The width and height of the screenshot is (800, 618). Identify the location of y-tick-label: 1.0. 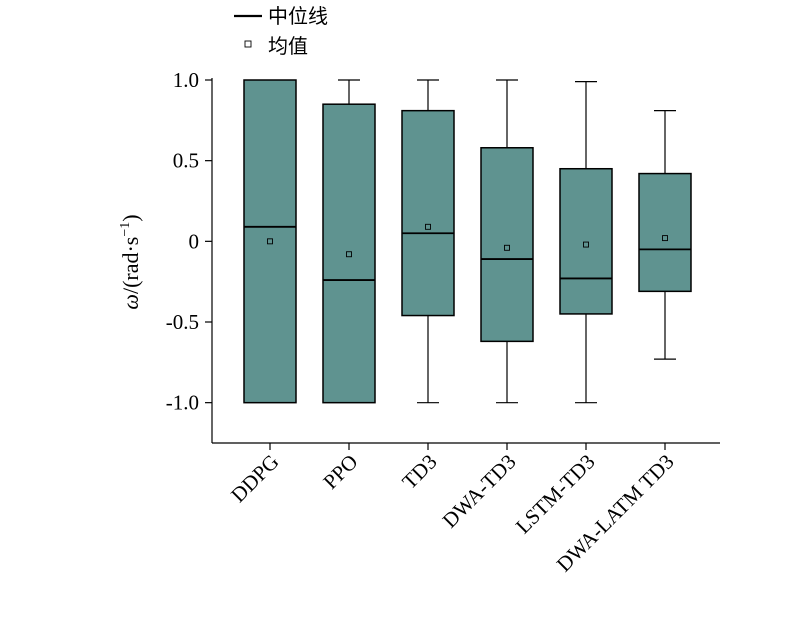
(186, 80).